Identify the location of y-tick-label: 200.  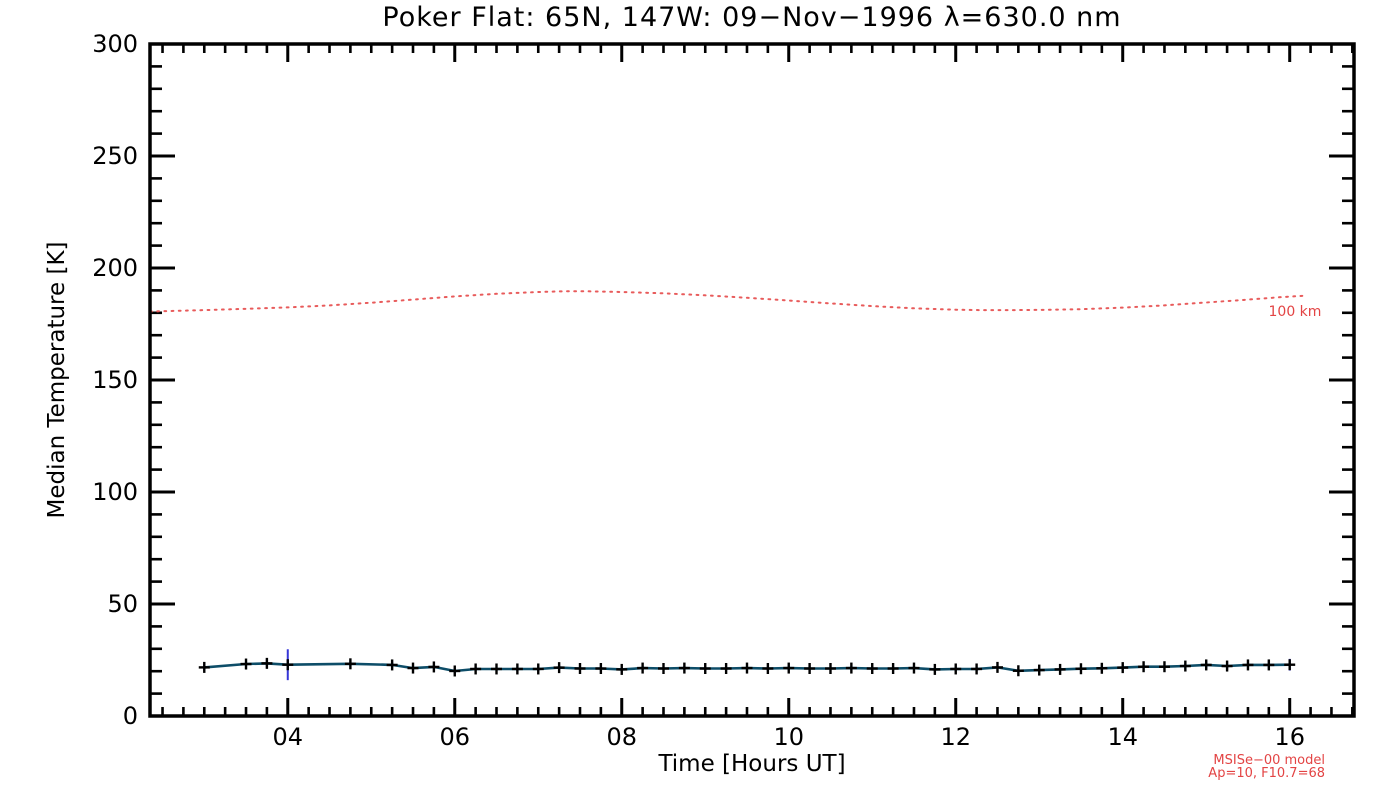
(115, 268).